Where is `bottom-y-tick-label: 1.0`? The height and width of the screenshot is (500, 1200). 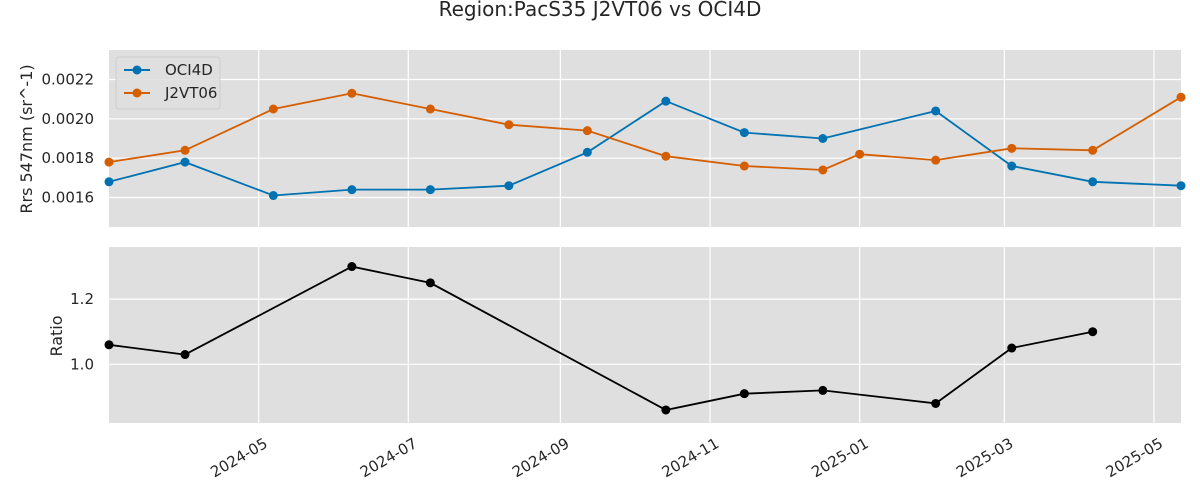
bottom-y-tick-label: 1.0 is located at coordinates (82, 364).